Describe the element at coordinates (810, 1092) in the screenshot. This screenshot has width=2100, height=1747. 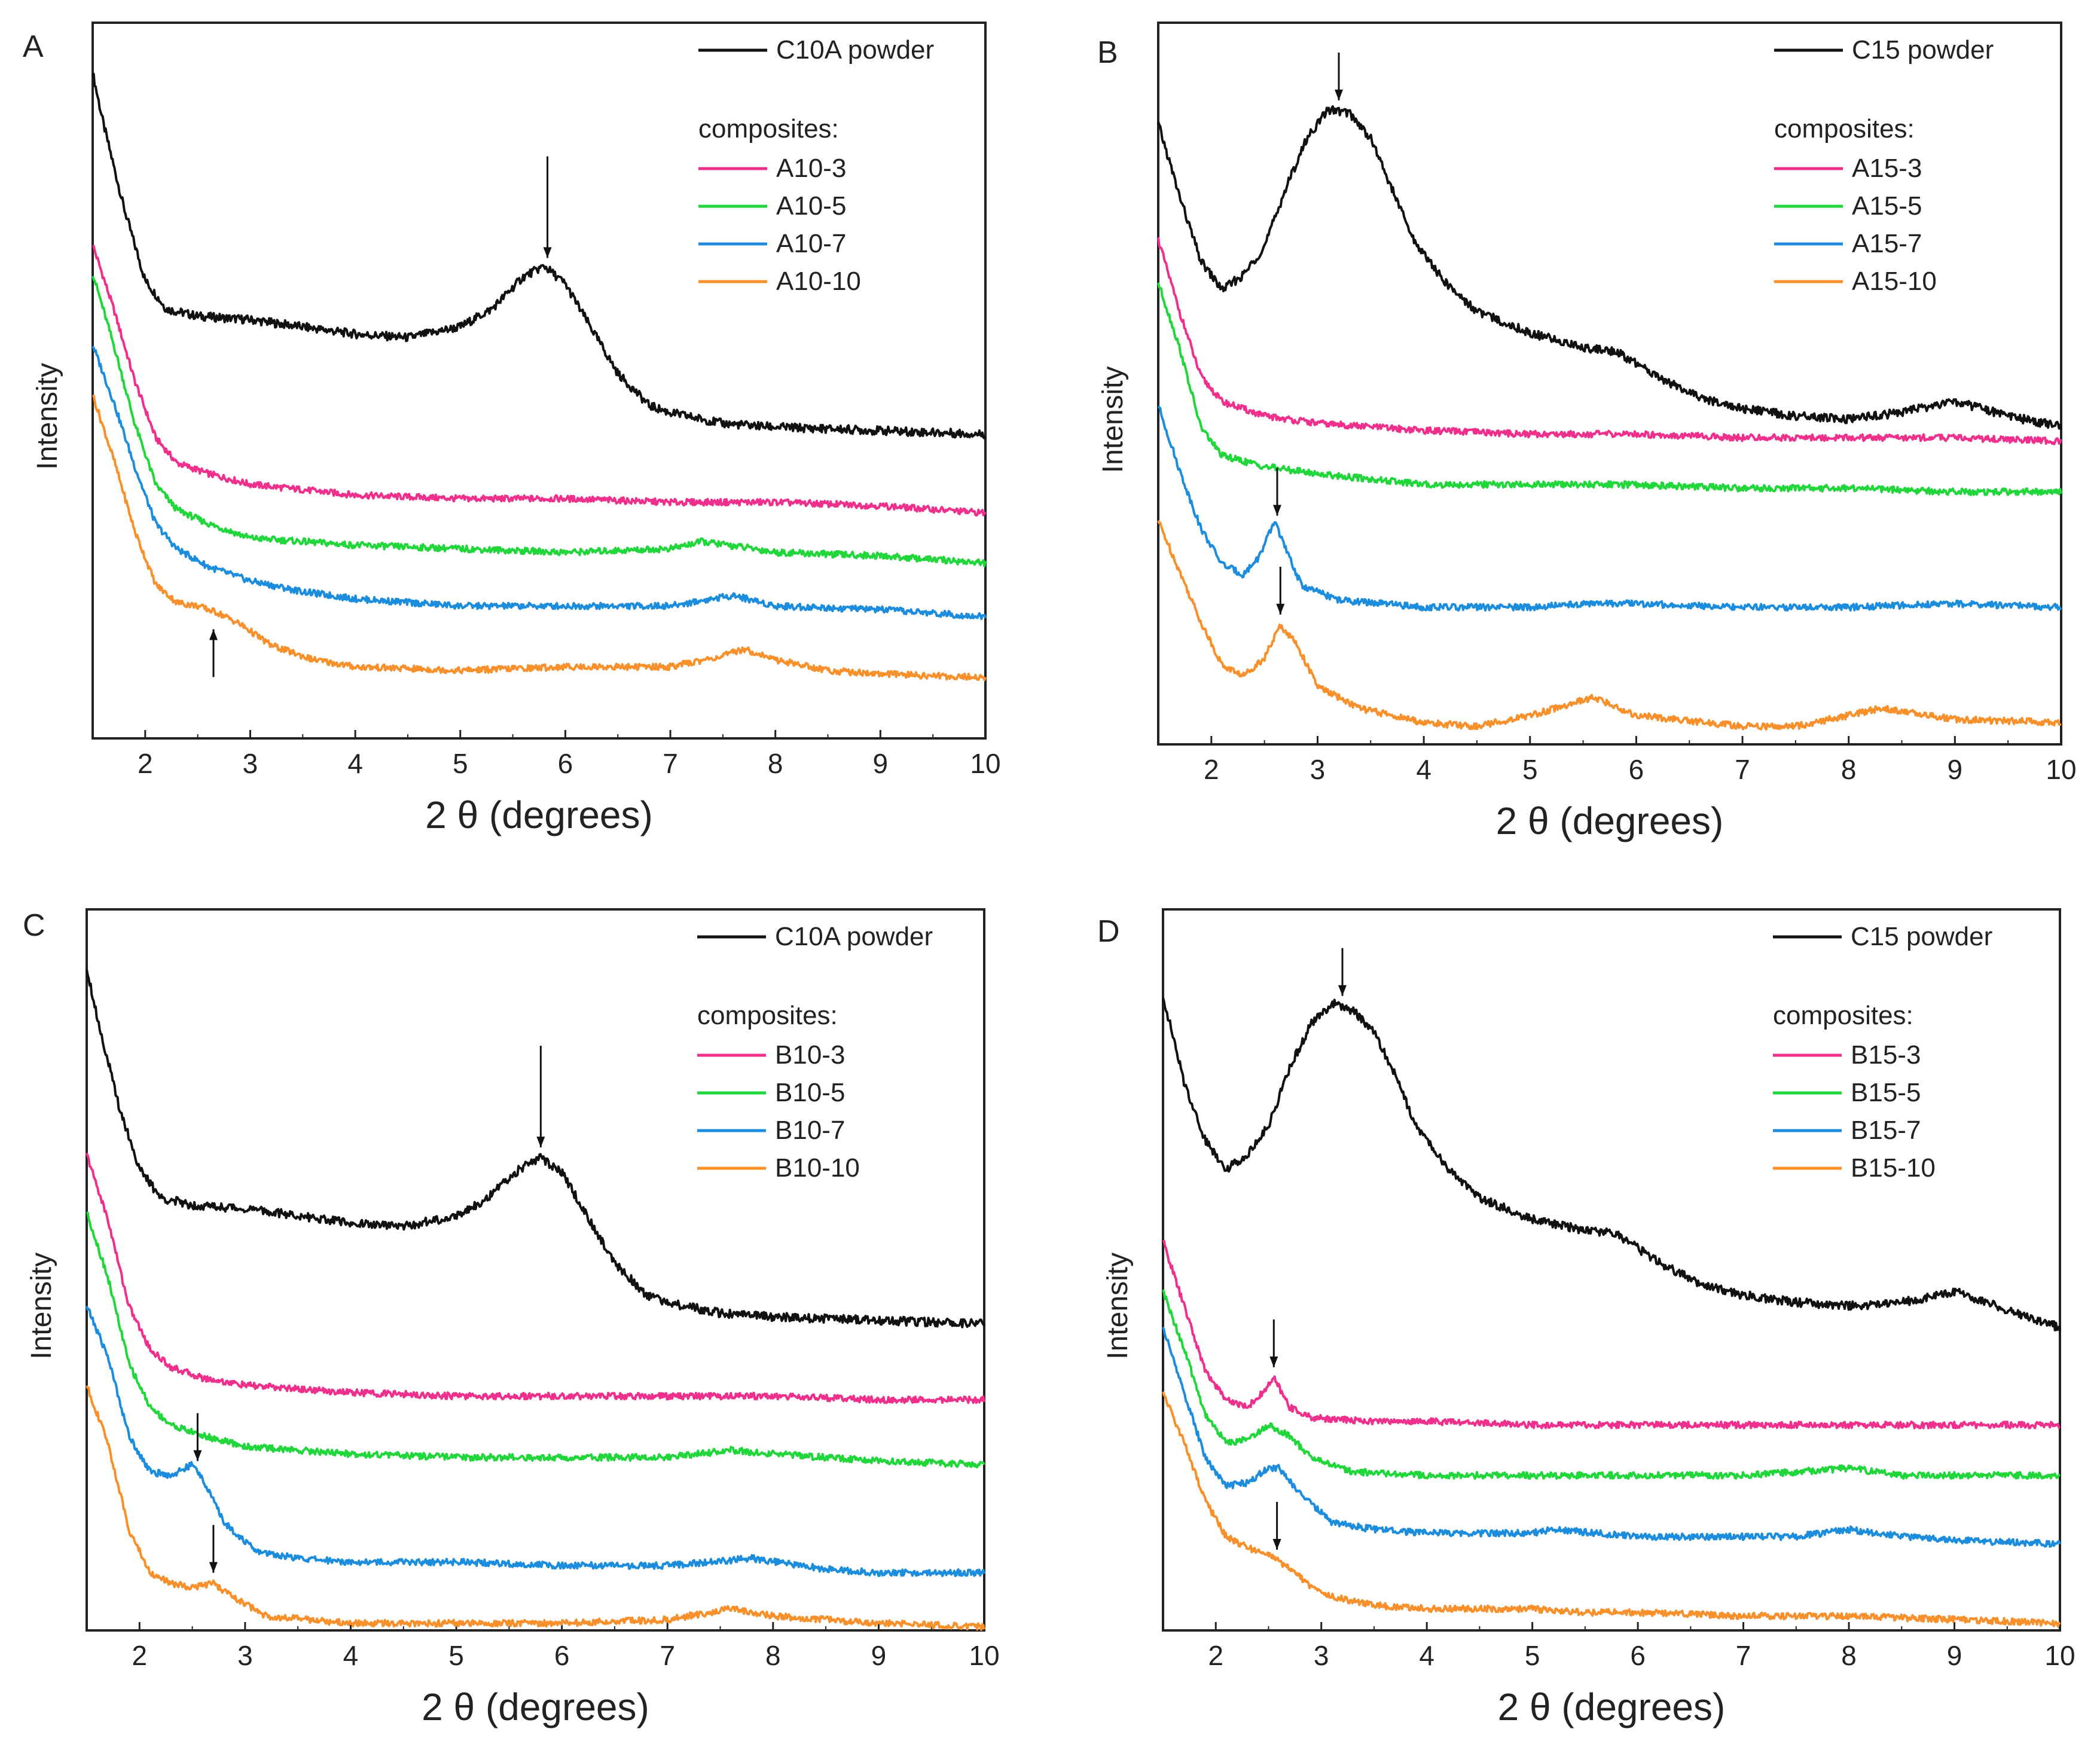
I see `legend-label: B10-5` at that location.